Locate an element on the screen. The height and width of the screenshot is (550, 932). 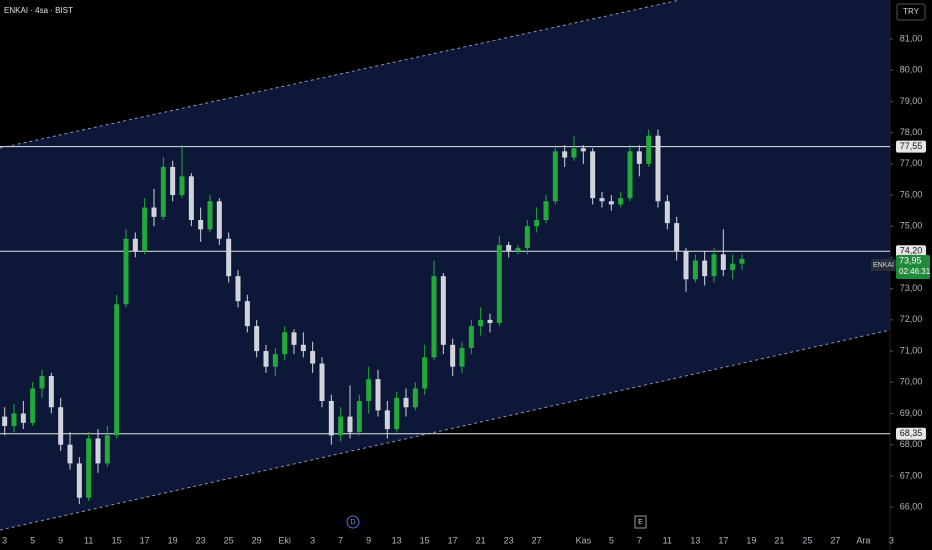
y-tick-label: 68,00 is located at coordinates (911, 444).